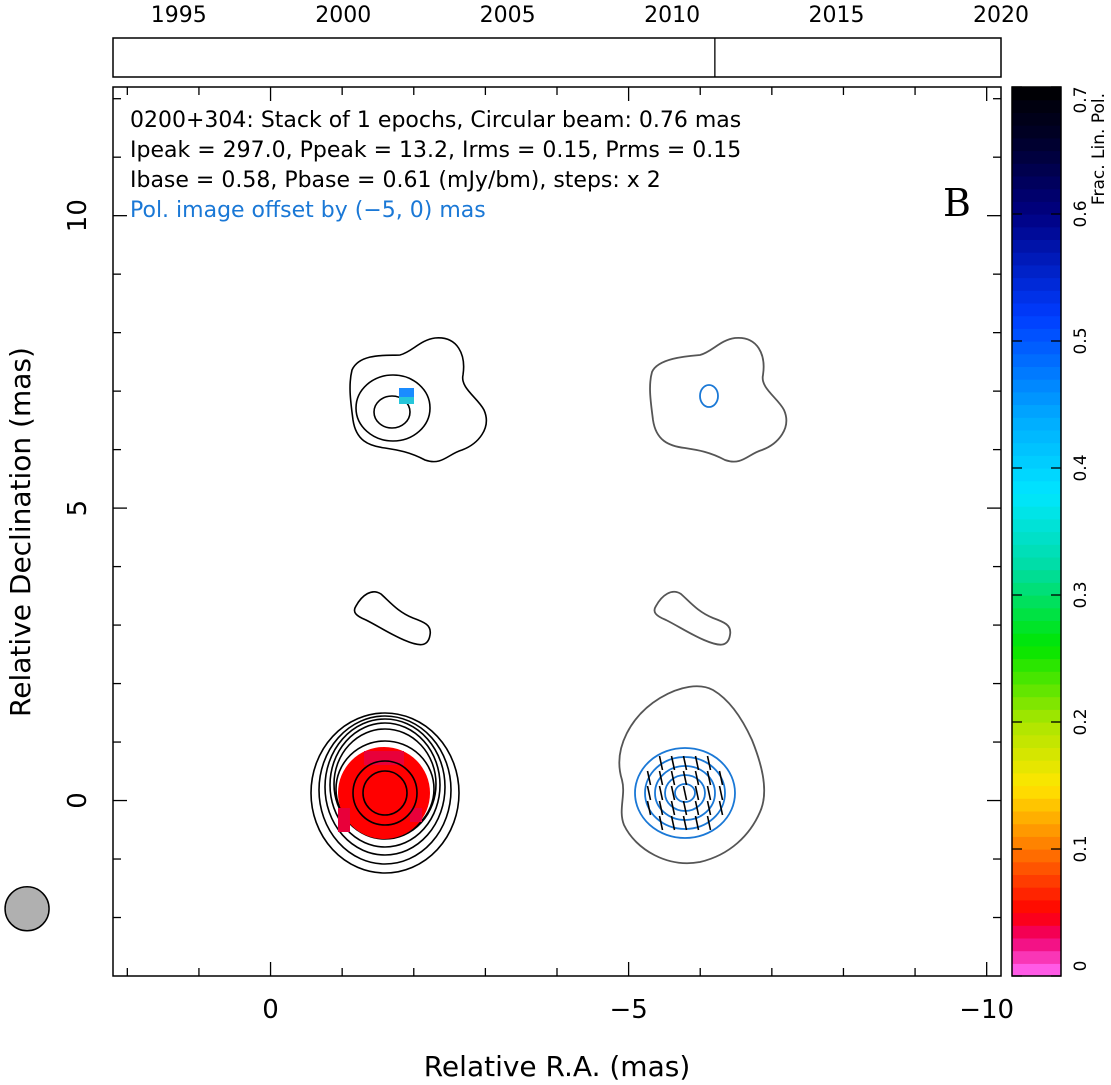 This screenshot has height=1085, width=1111. I want to click on pol-knot-contour, so click(709, 396).